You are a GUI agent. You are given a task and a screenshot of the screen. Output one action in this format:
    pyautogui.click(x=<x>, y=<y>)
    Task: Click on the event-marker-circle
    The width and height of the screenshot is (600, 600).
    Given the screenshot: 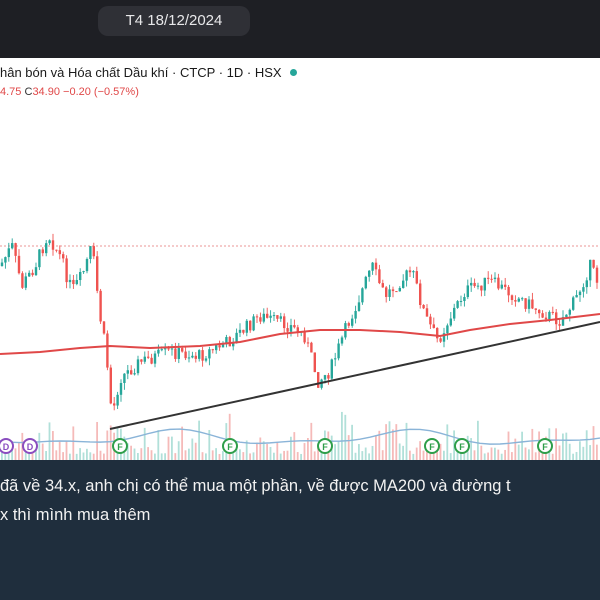 What is the action you would take?
    pyautogui.click(x=462, y=446)
    